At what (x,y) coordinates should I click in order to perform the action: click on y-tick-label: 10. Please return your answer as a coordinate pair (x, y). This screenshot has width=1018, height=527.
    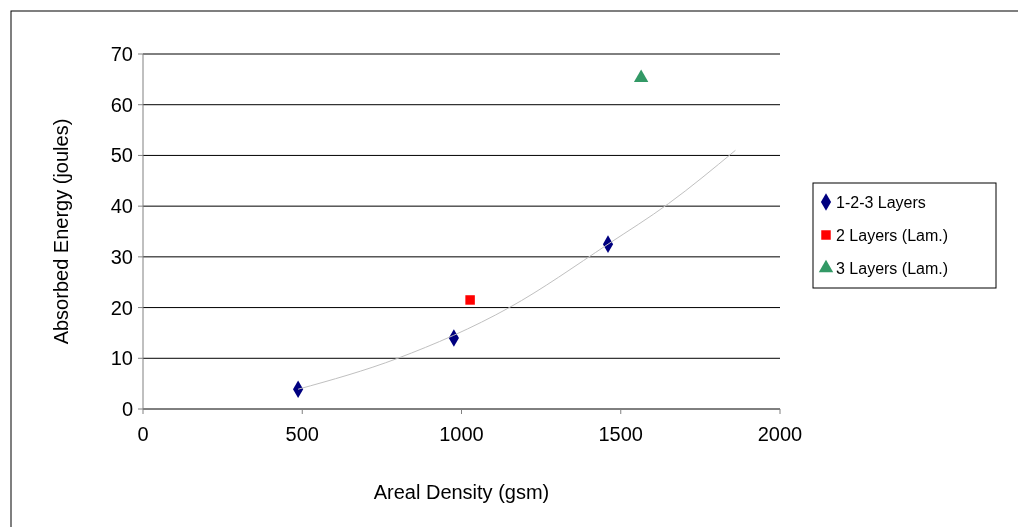
    Looking at the image, I should click on (121, 358).